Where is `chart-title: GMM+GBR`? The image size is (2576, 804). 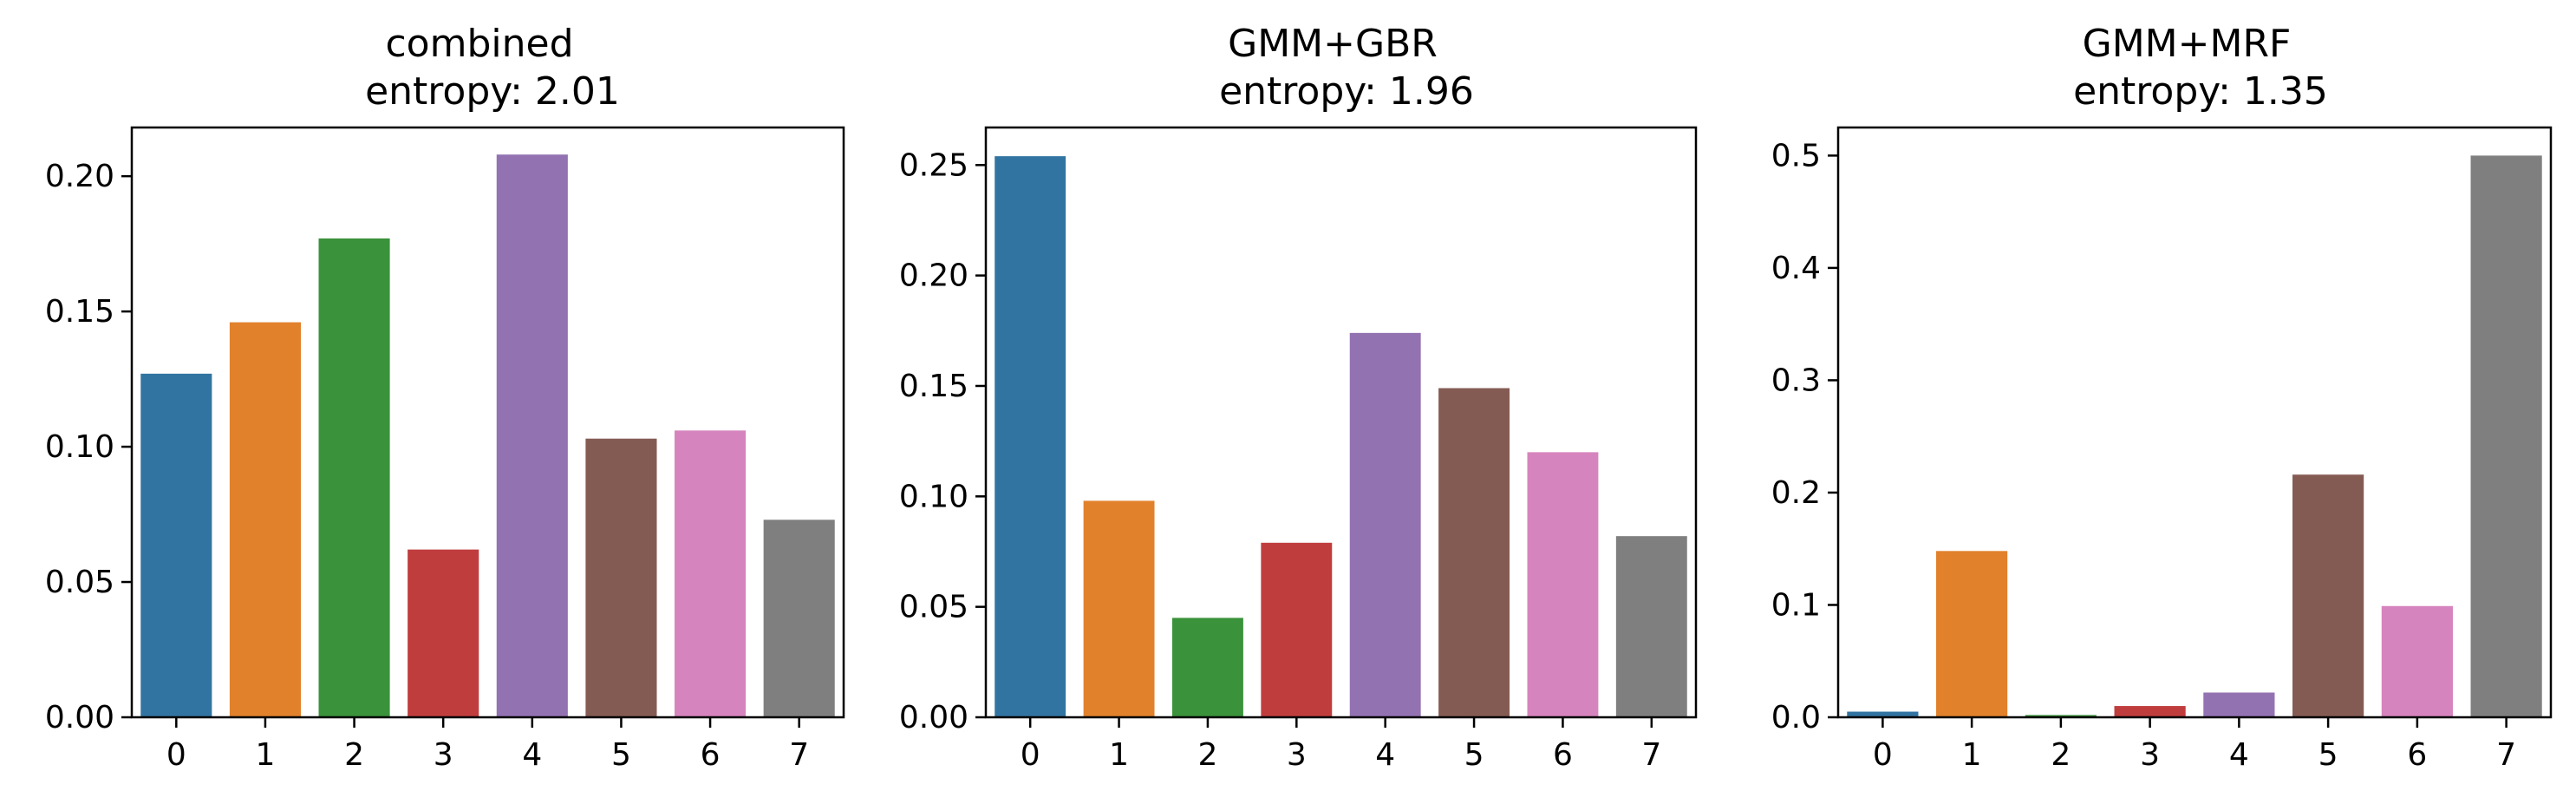
chart-title: GMM+GBR is located at coordinates (1333, 44).